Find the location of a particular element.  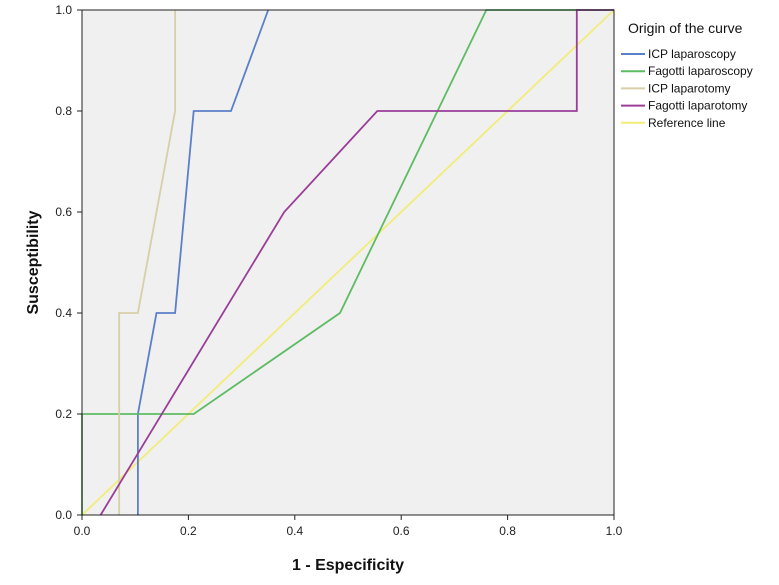

x-tick-label: 1.0 is located at coordinates (614, 531).